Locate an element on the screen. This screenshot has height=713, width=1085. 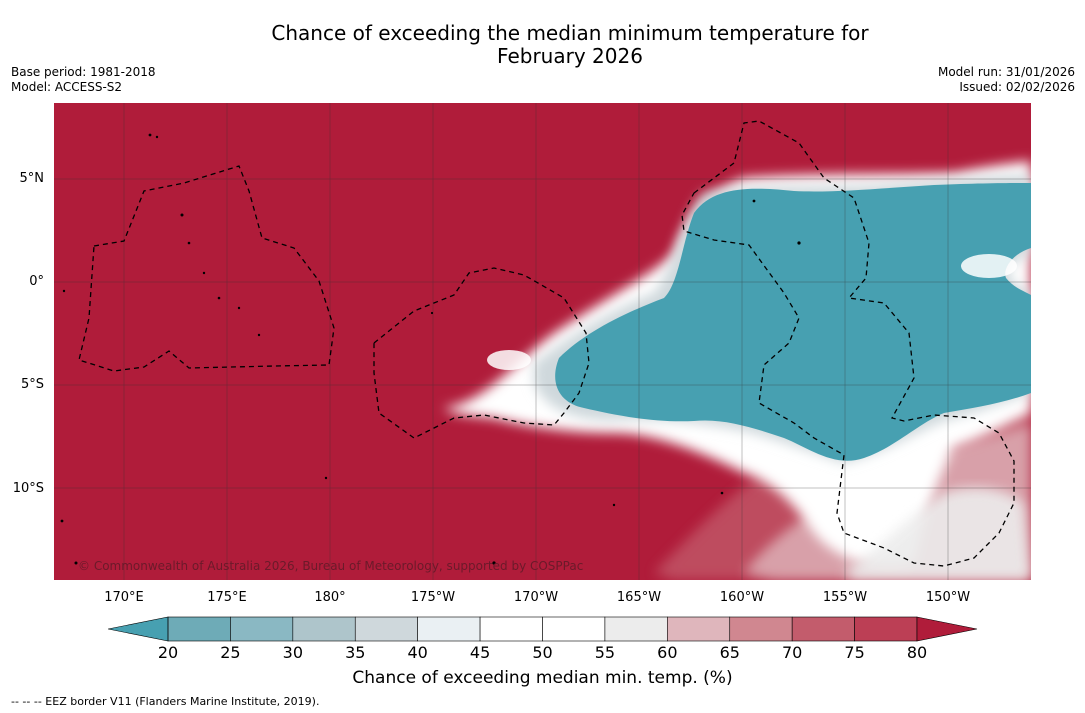
colorbar-tick-label: 20 is located at coordinates (168, 652).